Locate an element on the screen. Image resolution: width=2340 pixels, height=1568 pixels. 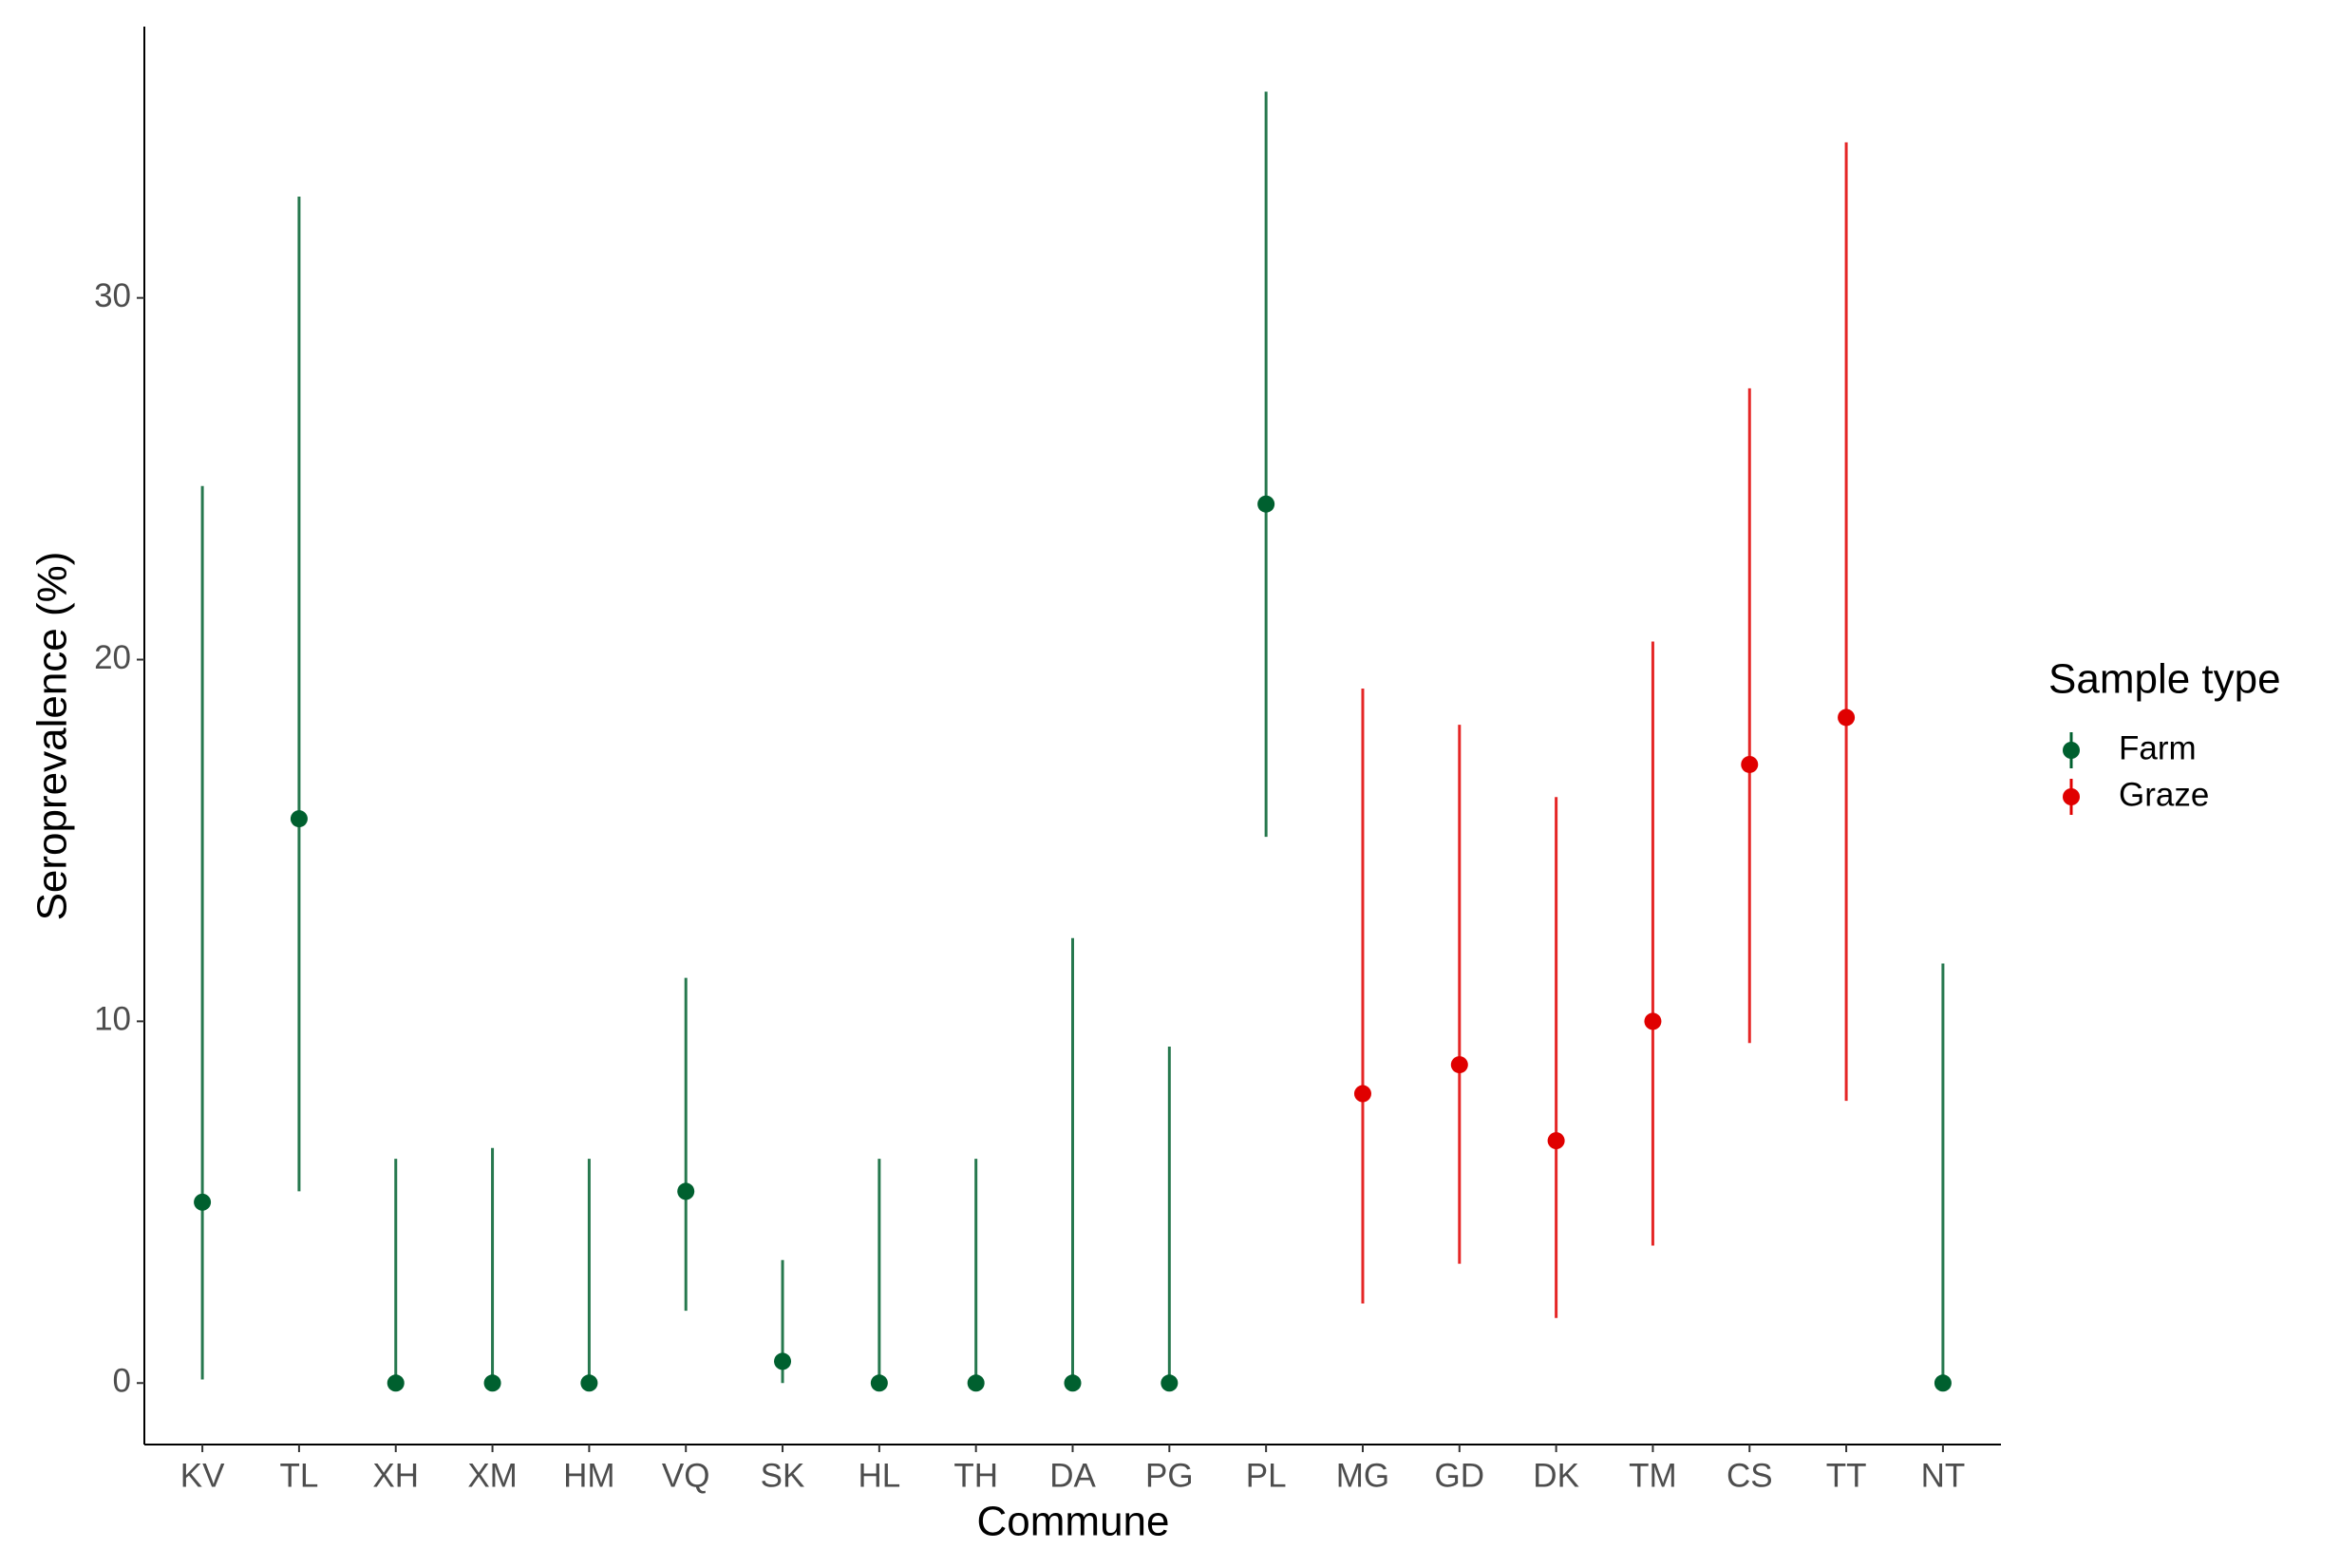
x-tick-label: KV is located at coordinates (202, 1475).